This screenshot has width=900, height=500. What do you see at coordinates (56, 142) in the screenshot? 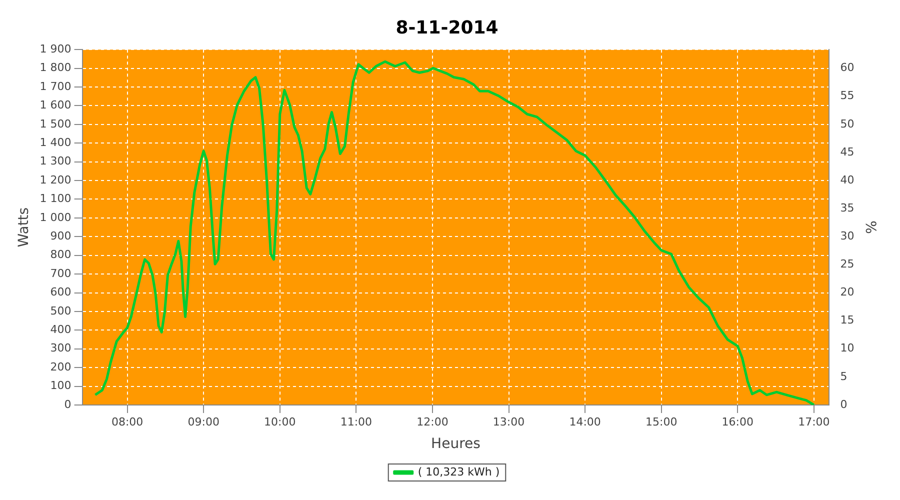
I see `y-tick-label: 1 400` at bounding box center [56, 142].